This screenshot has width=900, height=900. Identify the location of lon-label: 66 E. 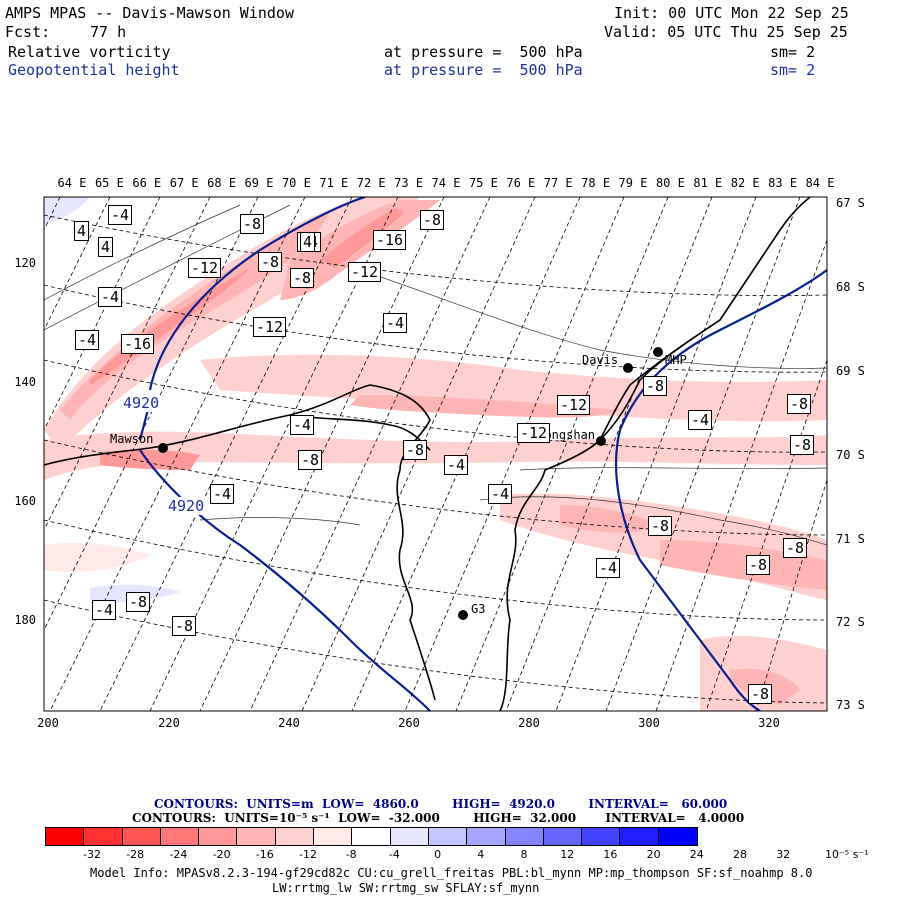
(147, 183).